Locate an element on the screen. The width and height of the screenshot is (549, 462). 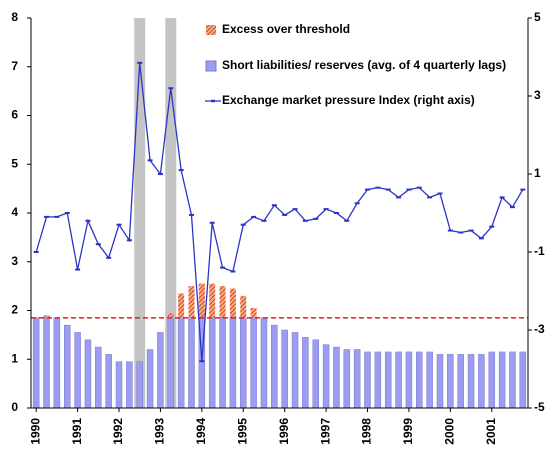
y2-tick-label: 5 is located at coordinates (537, 17).